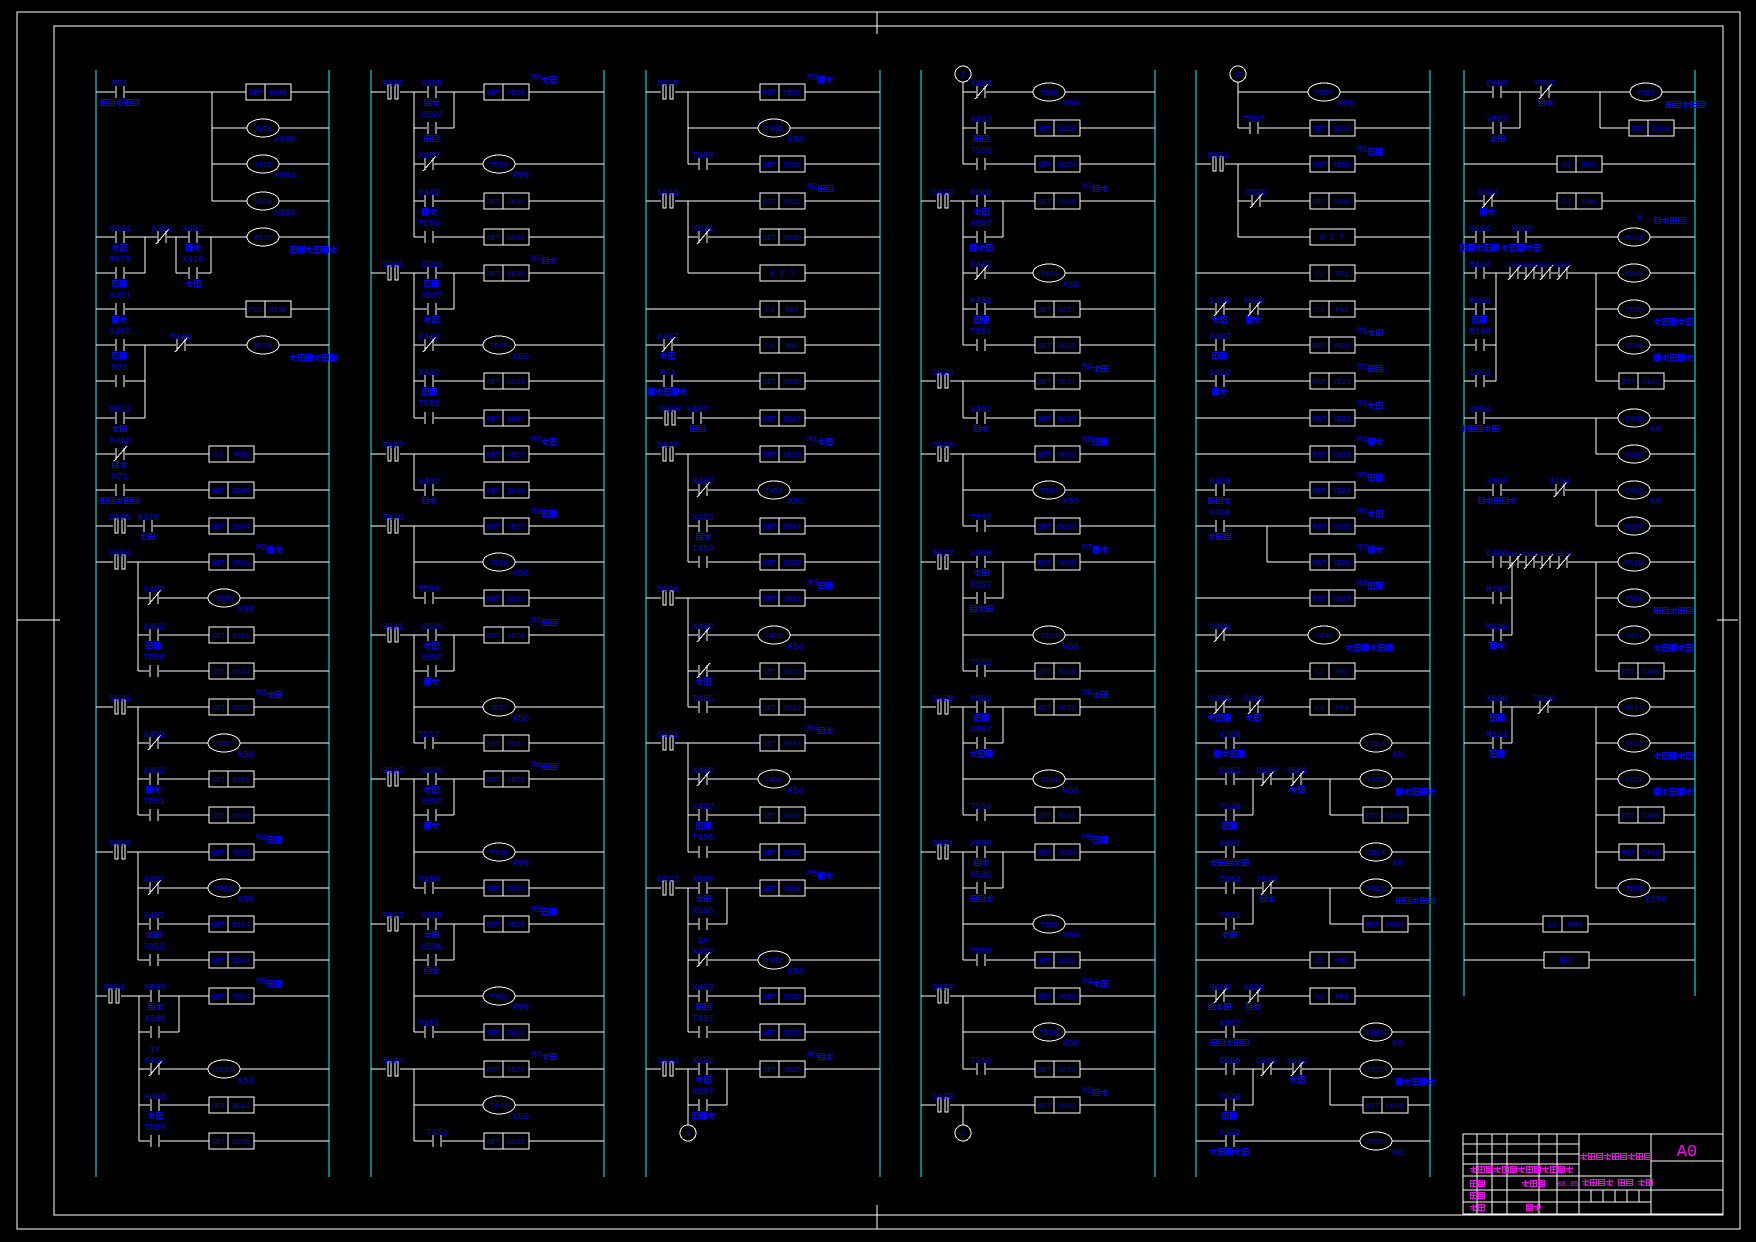 Image resolution: width=1756 pixels, height=1242 pixels. I want to click on svg-text: S621, so click(792, 709).